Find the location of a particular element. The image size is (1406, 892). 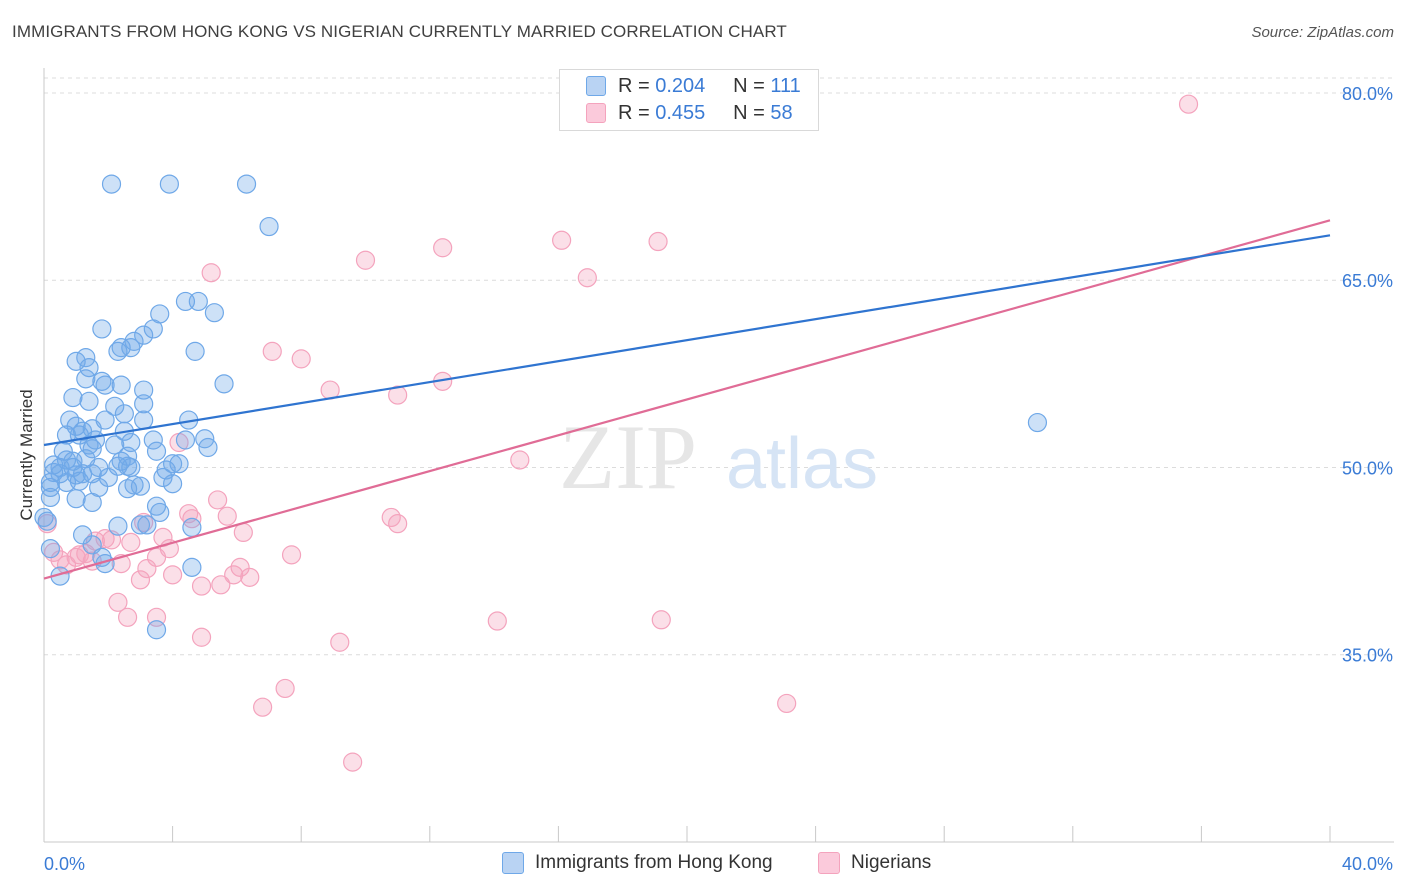

watermark: ZIP atlas is located at coordinates (718, 457).